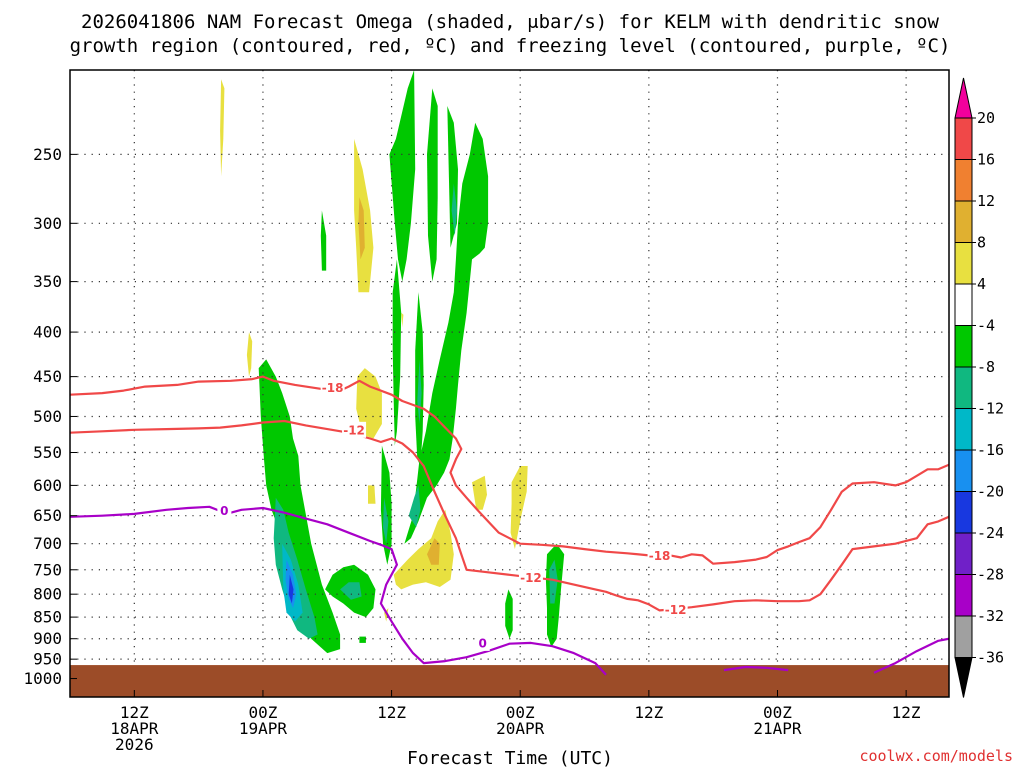  What do you see at coordinates (963, 98) in the screenshot?
I see `colorbar-top-arrow` at bounding box center [963, 98].